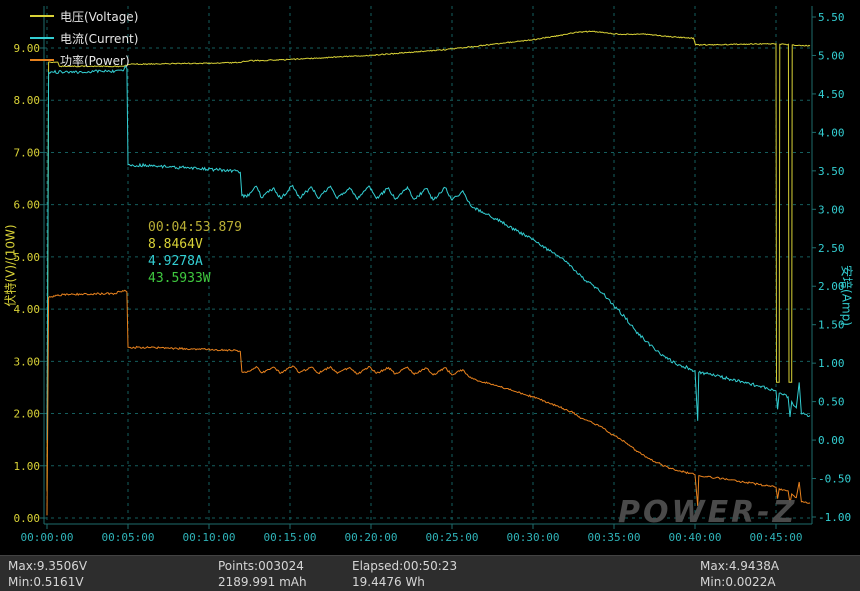  I want to click on tick-label: 8.00, so click(27, 100).